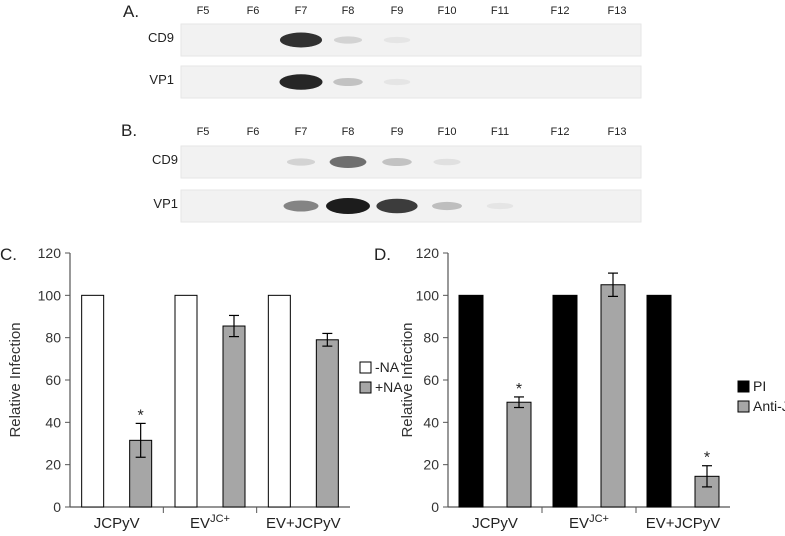 The image size is (785, 536). Describe the element at coordinates (8, 254) in the screenshot. I see `panel-label: C.` at that location.